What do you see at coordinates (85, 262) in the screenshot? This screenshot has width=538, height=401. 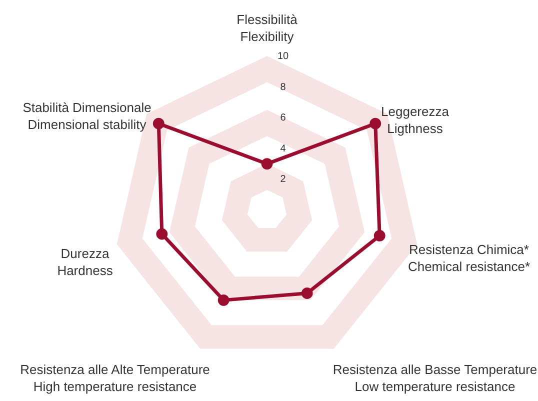 I see `spoke-label: Durezza Hardness` at bounding box center [85, 262].